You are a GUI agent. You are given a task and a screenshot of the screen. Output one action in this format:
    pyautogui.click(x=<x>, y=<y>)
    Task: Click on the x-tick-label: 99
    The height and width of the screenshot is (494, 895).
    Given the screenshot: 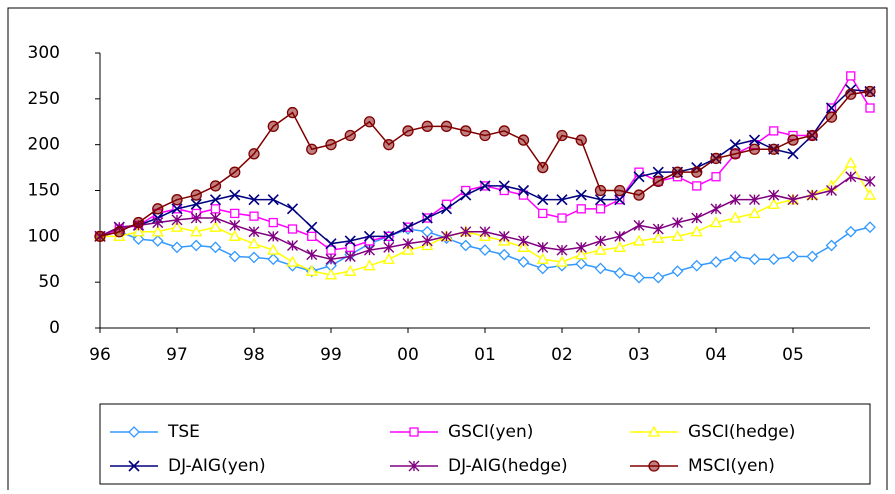 What is the action you would take?
    pyautogui.click(x=331, y=355)
    